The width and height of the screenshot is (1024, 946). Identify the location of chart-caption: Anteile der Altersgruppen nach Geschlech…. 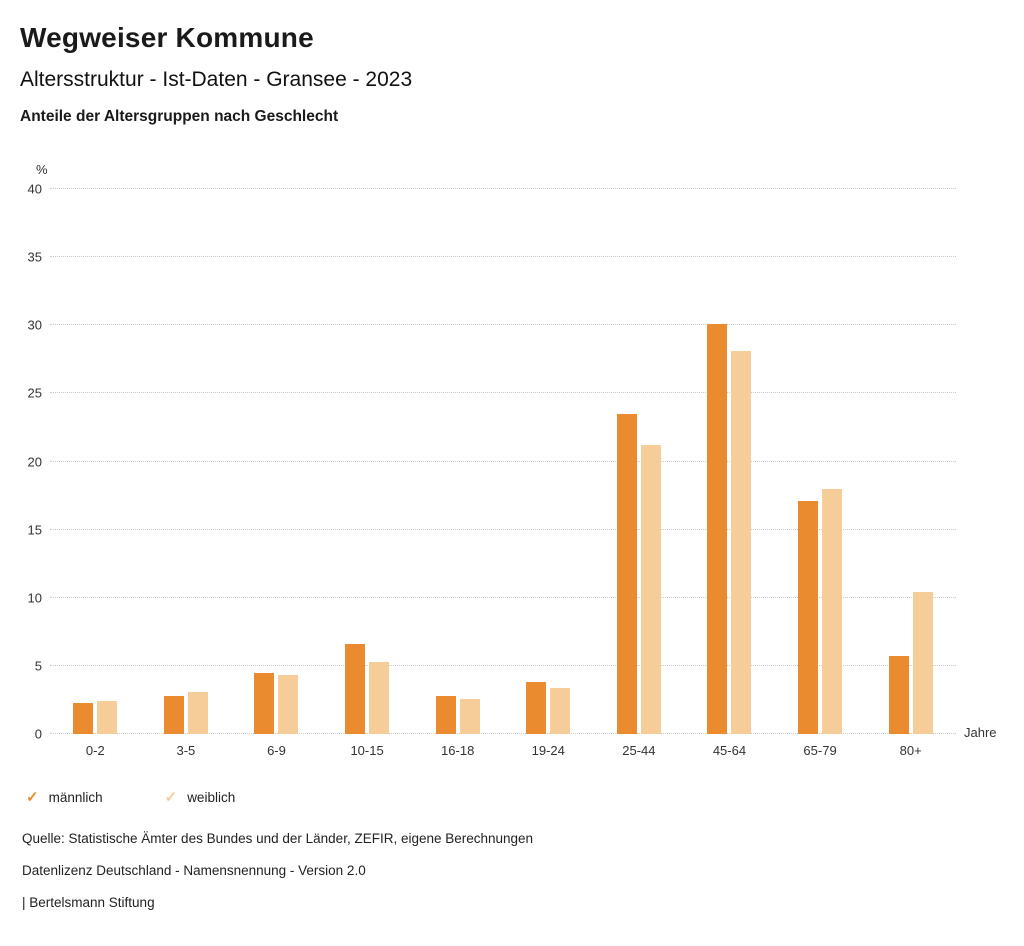
(179, 116).